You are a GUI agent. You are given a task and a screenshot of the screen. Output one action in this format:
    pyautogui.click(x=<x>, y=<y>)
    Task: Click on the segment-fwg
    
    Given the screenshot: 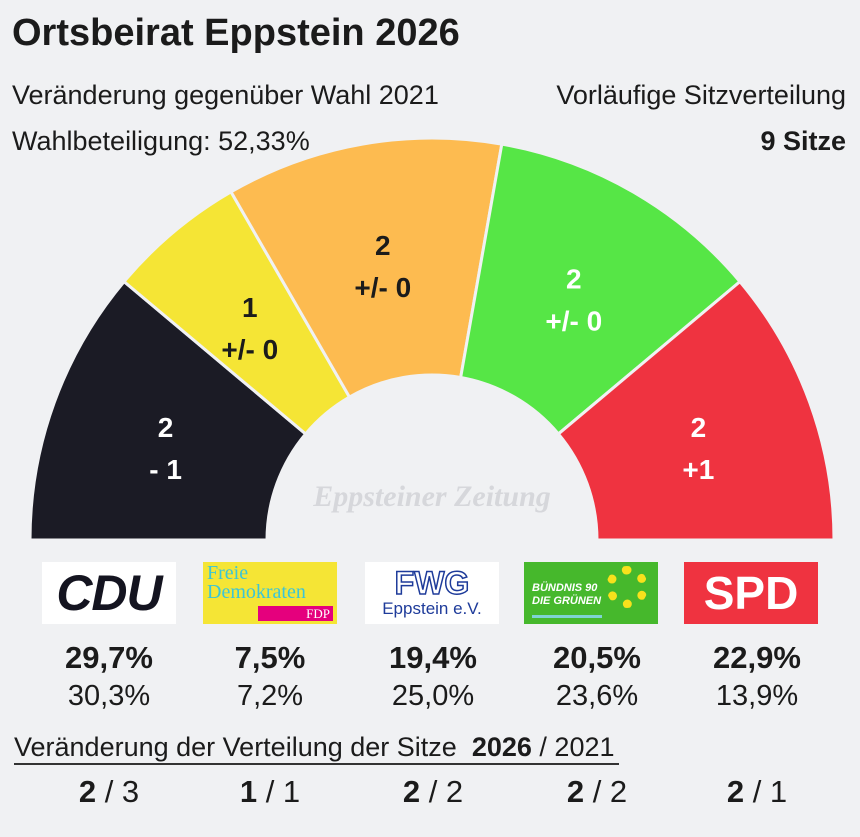 What is the action you would take?
    pyautogui.click(x=366, y=268)
    